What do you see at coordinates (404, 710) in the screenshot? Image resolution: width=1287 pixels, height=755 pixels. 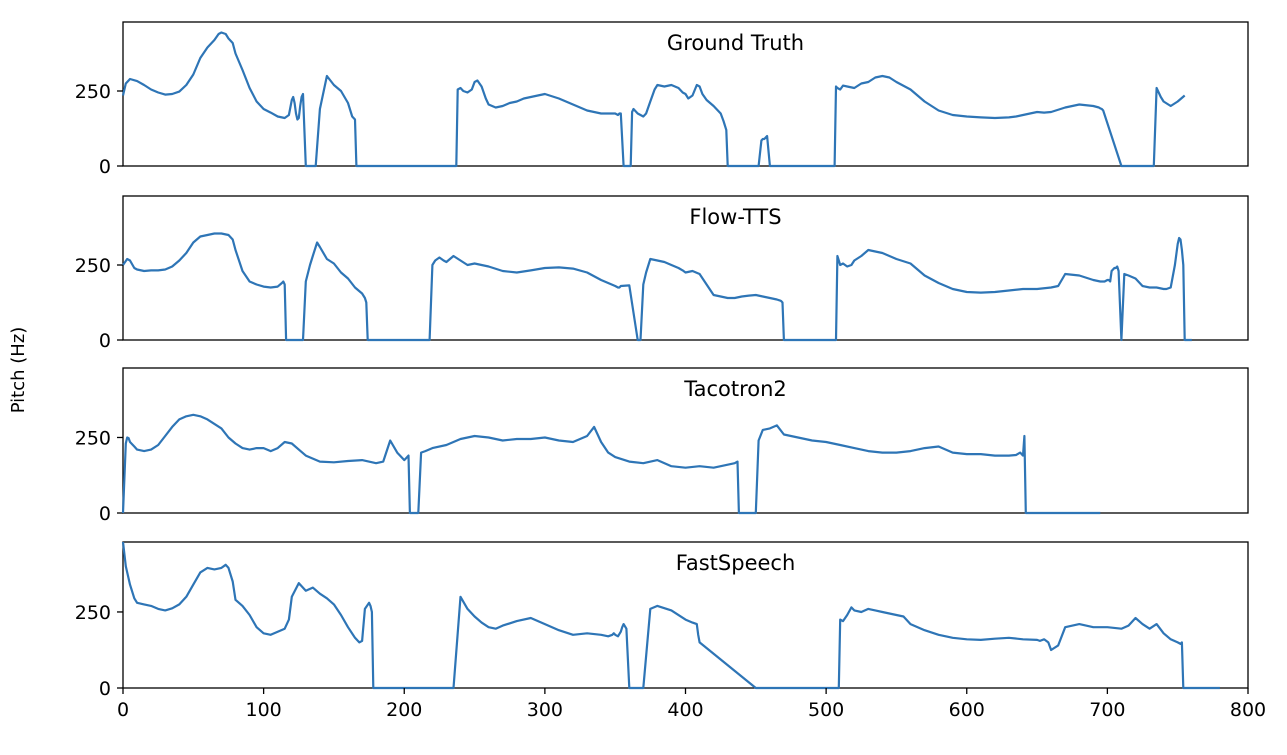 I see `x-tick-label: 200` at bounding box center [404, 710].